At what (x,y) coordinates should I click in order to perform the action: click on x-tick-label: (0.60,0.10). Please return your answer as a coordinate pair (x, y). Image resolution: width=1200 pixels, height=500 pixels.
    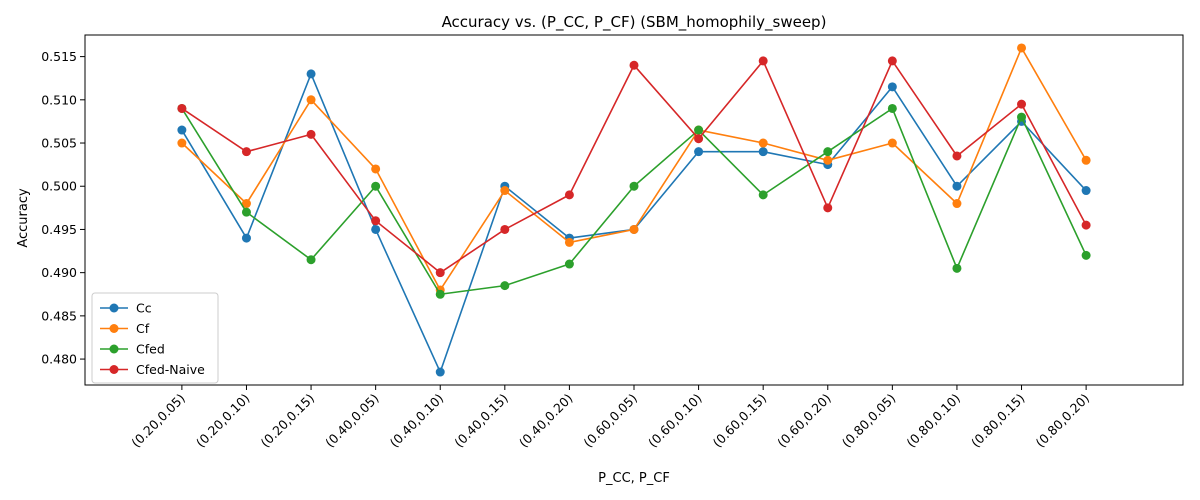
    Looking at the image, I should click on (675, 421).